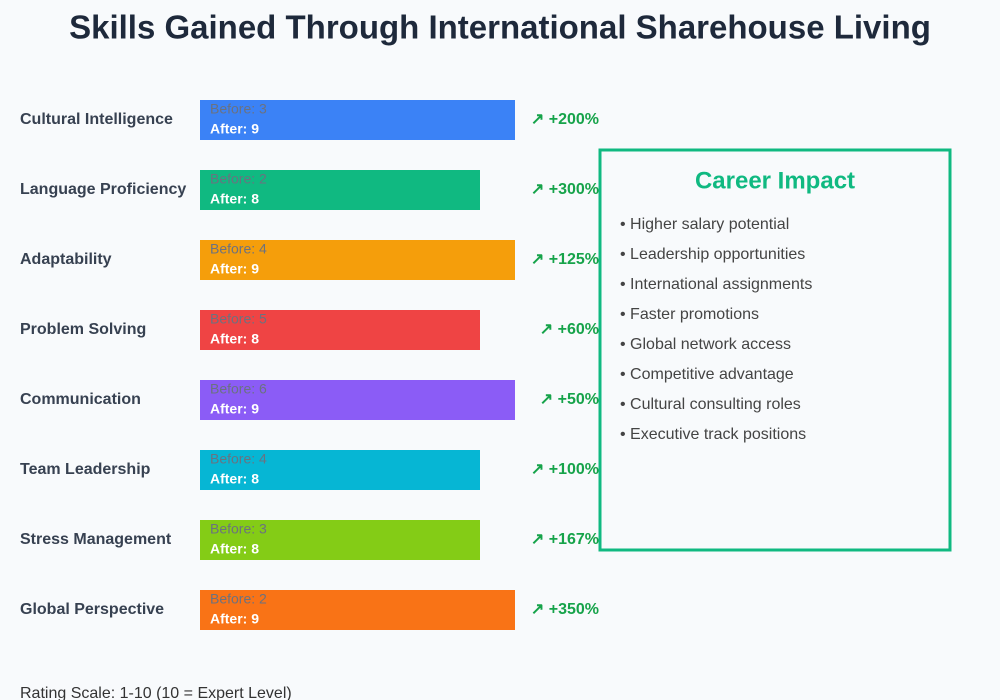 The image size is (1000, 700). What do you see at coordinates (565, 469) in the screenshot?
I see `improvement-label: ↗ +100%` at bounding box center [565, 469].